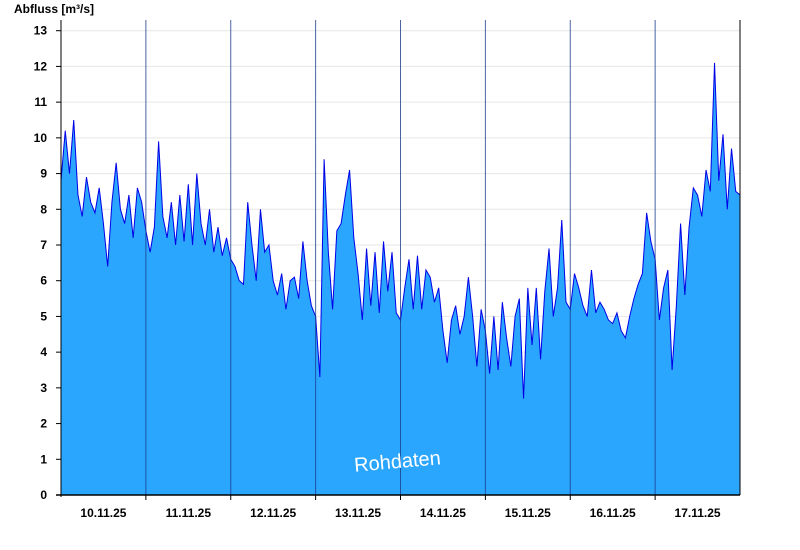 The width and height of the screenshot is (800, 550). I want to click on x-tick-label: 10.11.25, so click(103, 513).